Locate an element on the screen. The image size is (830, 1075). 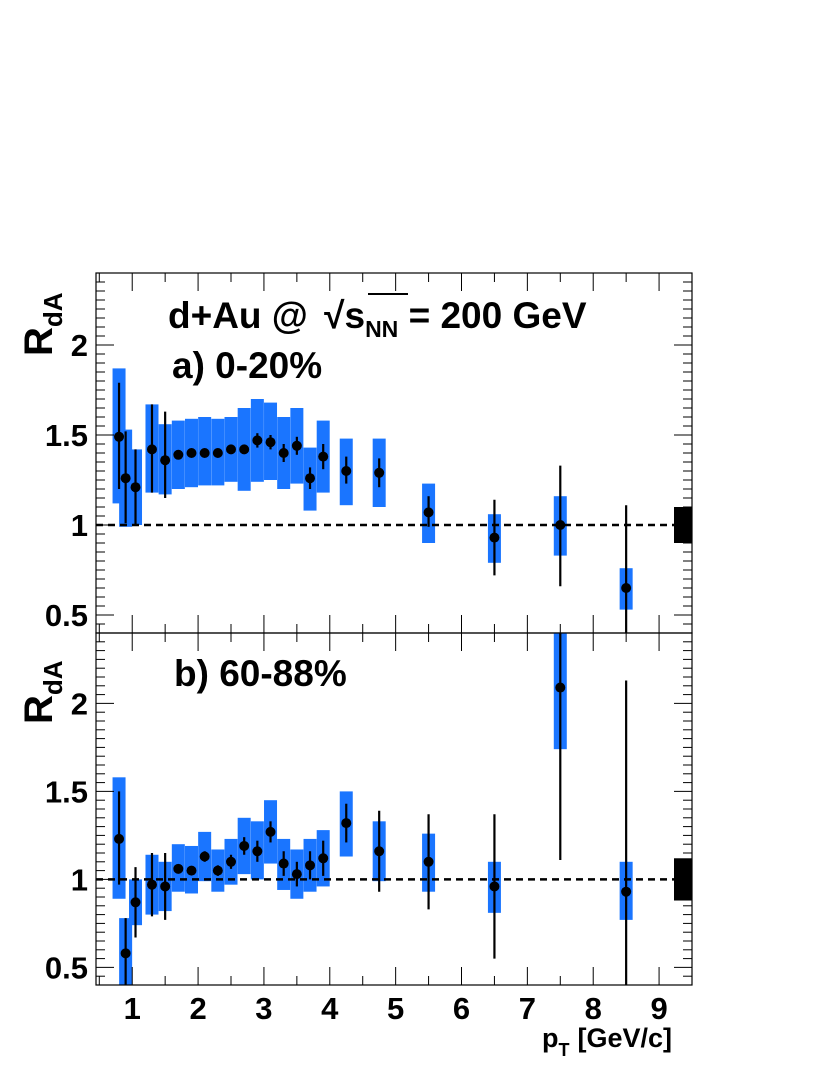
panel-a-y-label: RdA is located at coordinates (42, 324).